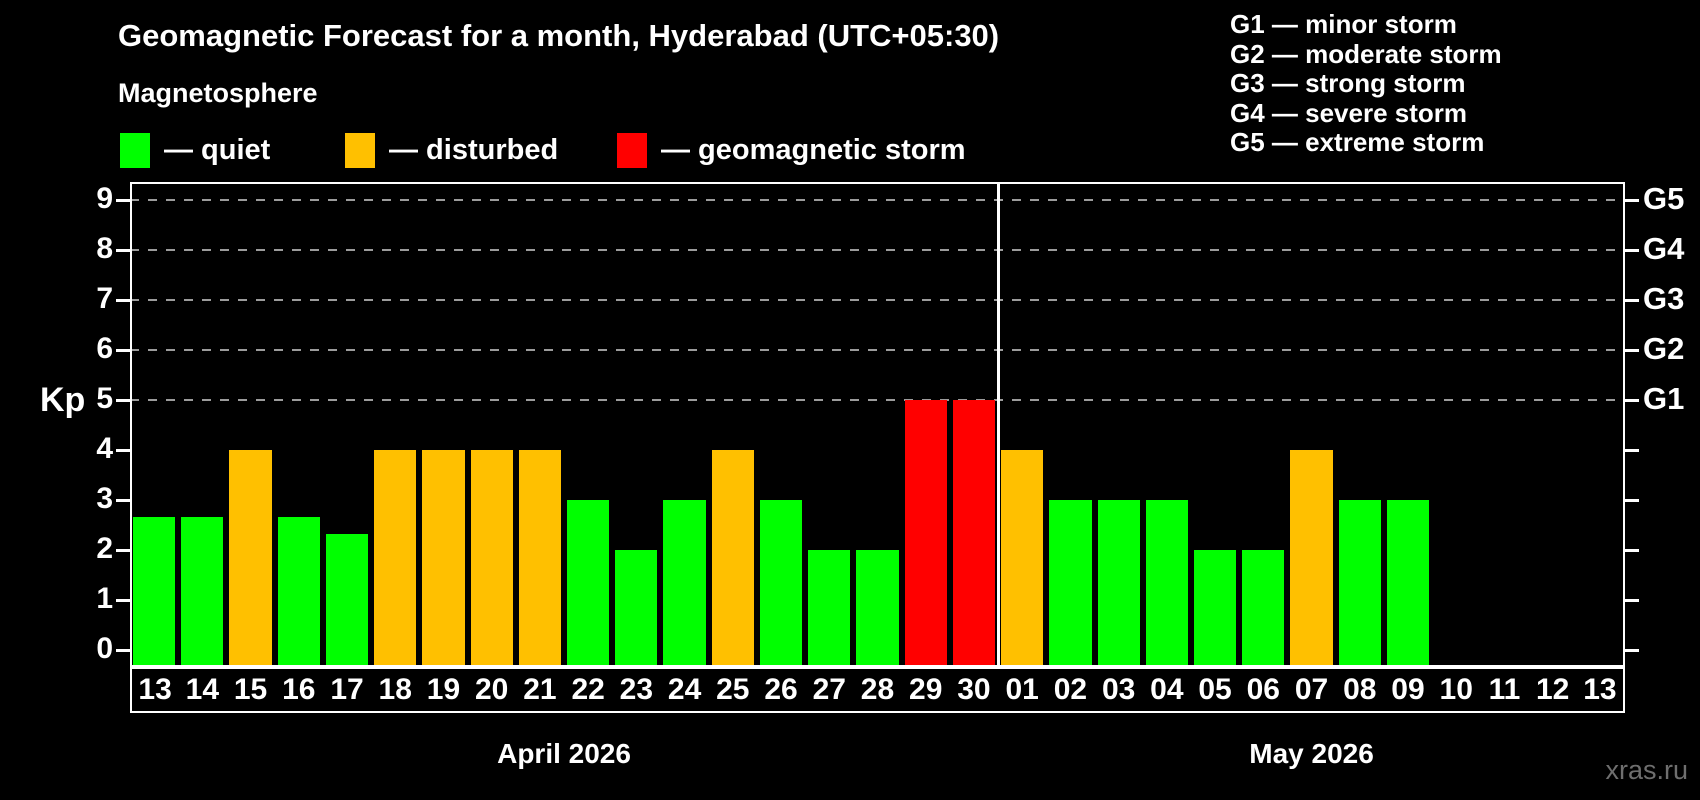 This screenshot has width=1700, height=800. Describe the element at coordinates (251, 690) in the screenshot. I see `day-label-15: 15` at that location.